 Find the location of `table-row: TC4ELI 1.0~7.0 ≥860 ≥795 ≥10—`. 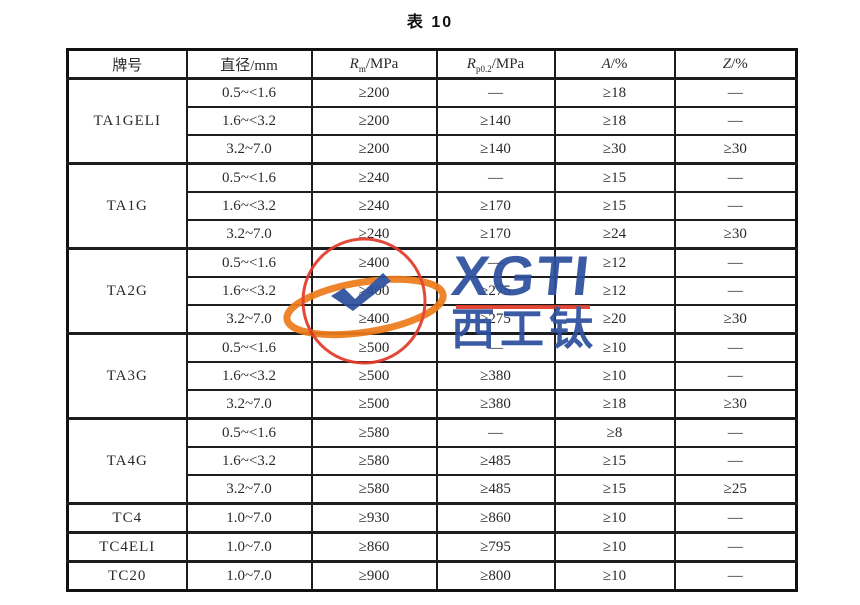

table-row: TC4ELI 1.0~7.0 ≥860 ≥795 ≥10— is located at coordinates (432, 547).